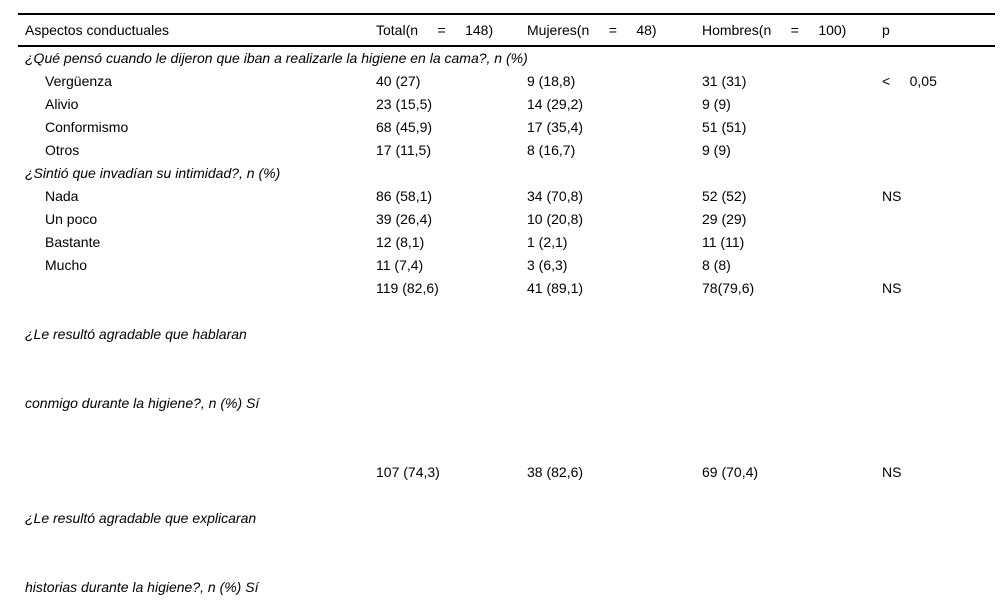 This screenshot has width=1000, height=614. Describe the element at coordinates (506, 150) in the screenshot. I see `table-row-otros: Otros 17 (11,5) 8 (16,7) 9 (9)` at that location.